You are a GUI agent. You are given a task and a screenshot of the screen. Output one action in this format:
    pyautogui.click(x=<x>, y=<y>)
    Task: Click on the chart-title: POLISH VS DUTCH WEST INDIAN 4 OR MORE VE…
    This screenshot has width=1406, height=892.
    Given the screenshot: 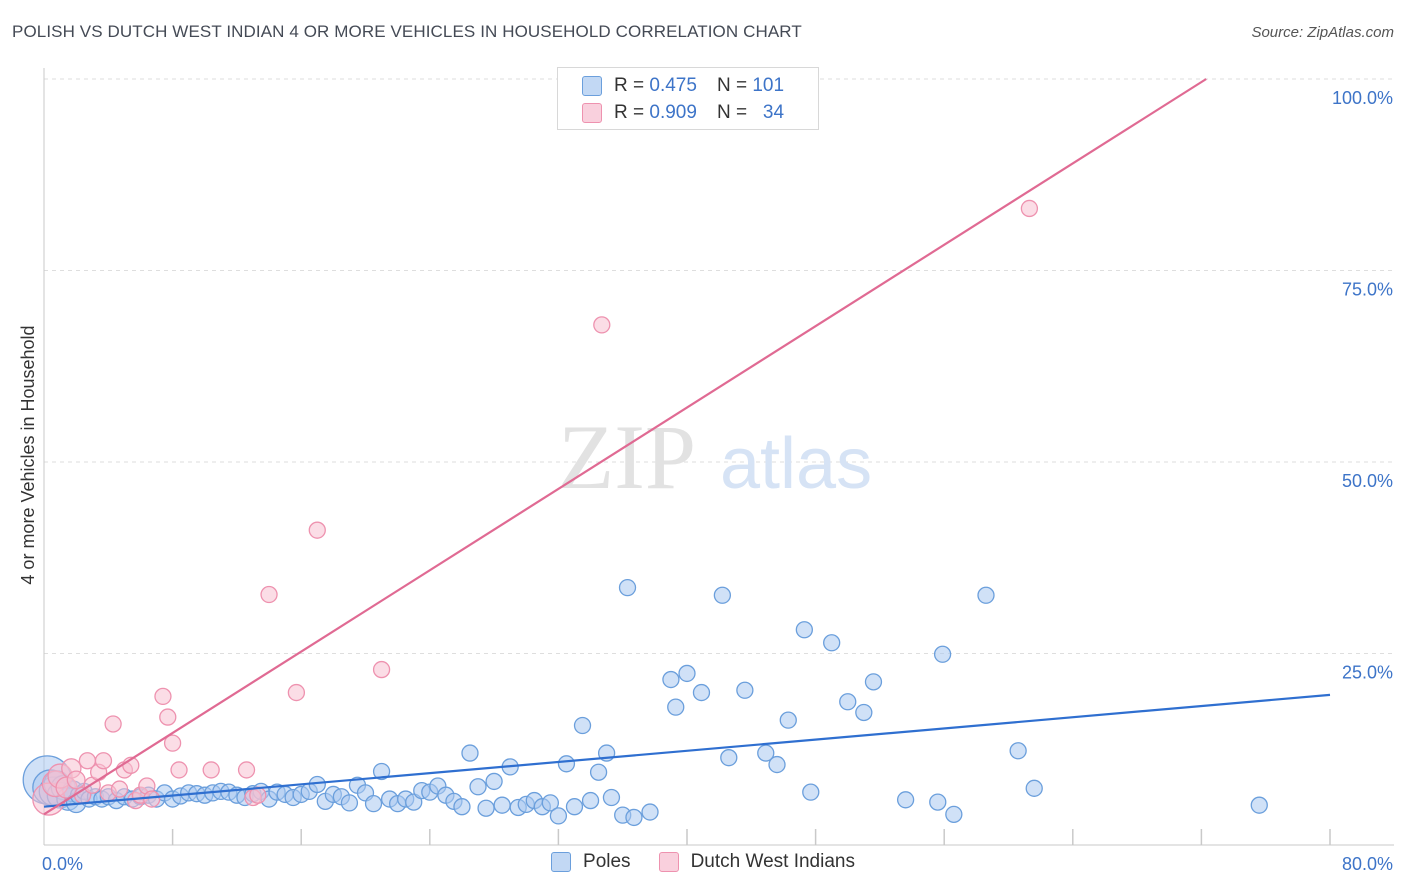 What is the action you would take?
    pyautogui.click(x=407, y=31)
    